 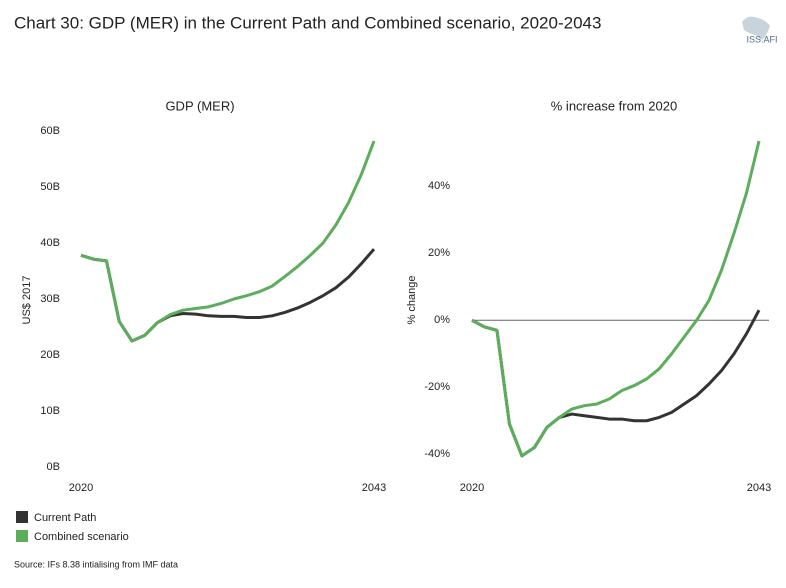 What do you see at coordinates (442, 320) in the screenshot?
I see `y-tick-label: 0%` at bounding box center [442, 320].